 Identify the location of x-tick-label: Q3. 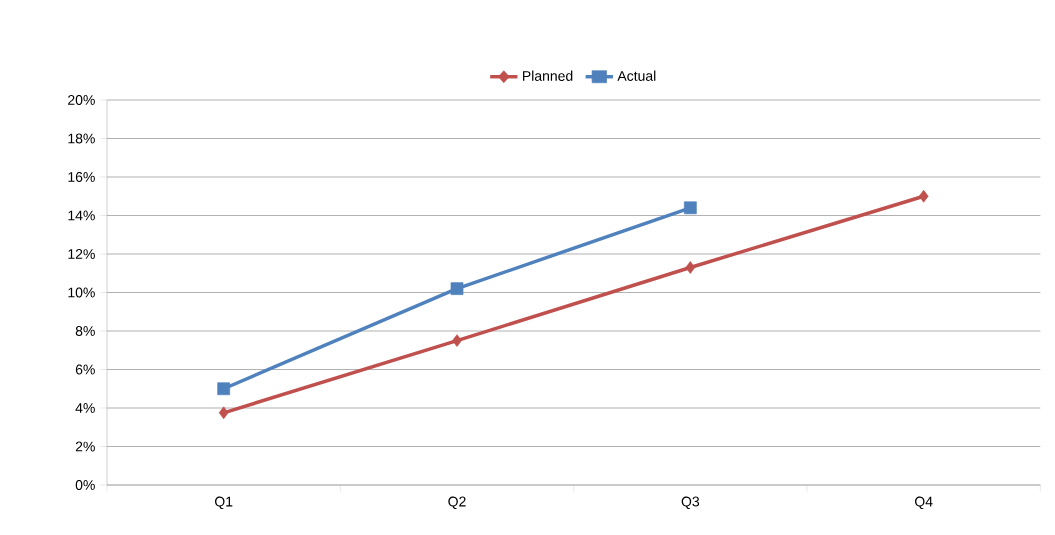
(690, 503).